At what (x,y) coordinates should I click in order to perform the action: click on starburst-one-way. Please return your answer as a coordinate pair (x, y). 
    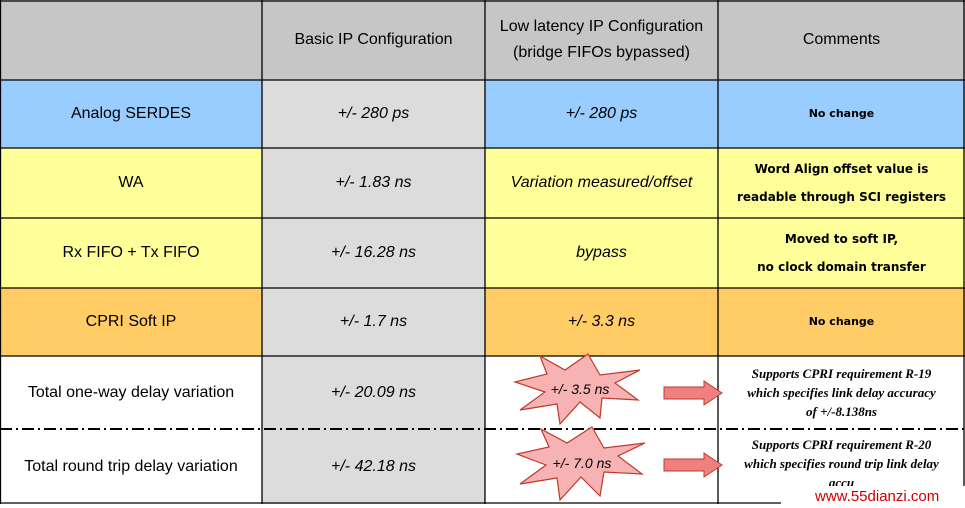
    Looking at the image, I should click on (576, 389).